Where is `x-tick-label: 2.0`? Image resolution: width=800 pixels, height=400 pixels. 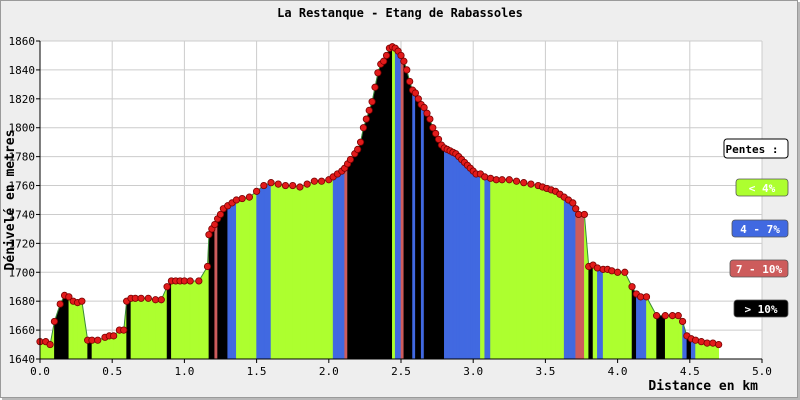 x-tick-label: 2.0 is located at coordinates (329, 371).